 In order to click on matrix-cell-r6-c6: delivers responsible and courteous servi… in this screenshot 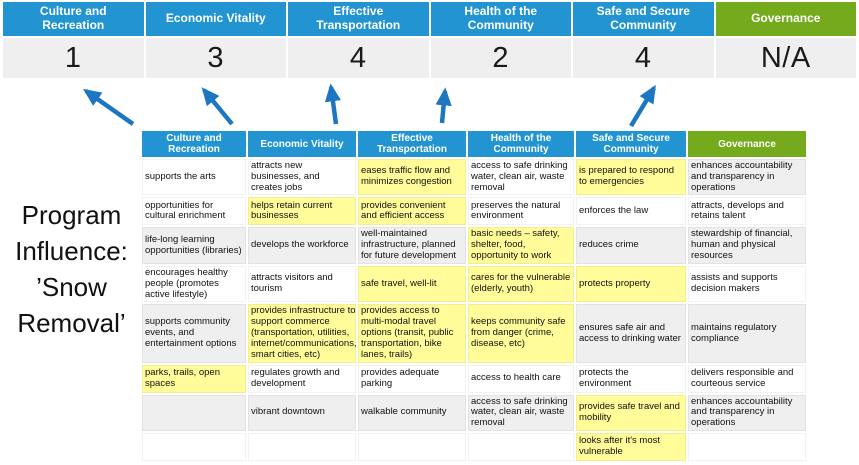, I will do `click(747, 378)`.